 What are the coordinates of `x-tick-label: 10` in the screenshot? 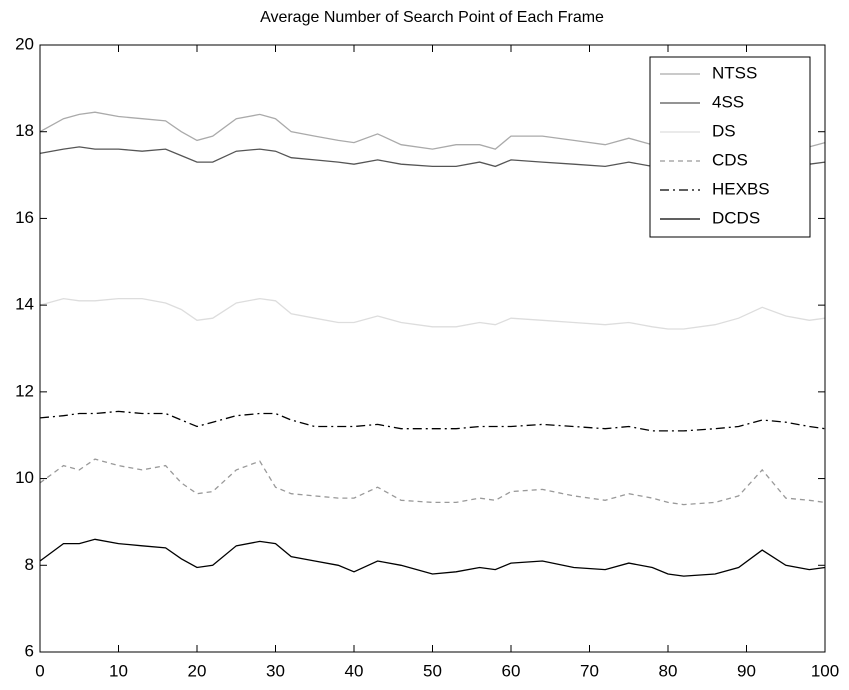 It's located at (118, 670).